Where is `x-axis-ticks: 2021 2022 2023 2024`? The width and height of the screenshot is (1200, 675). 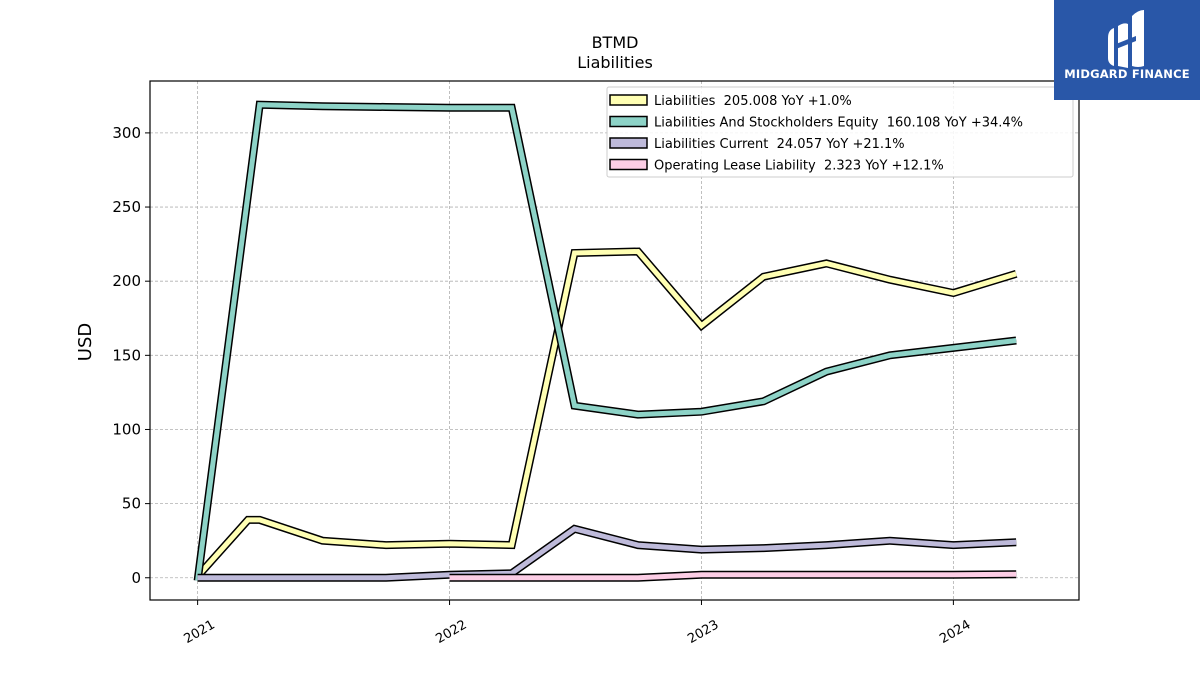
x-axis-ticks: 2021 2022 2023 2024 is located at coordinates (577, 623).